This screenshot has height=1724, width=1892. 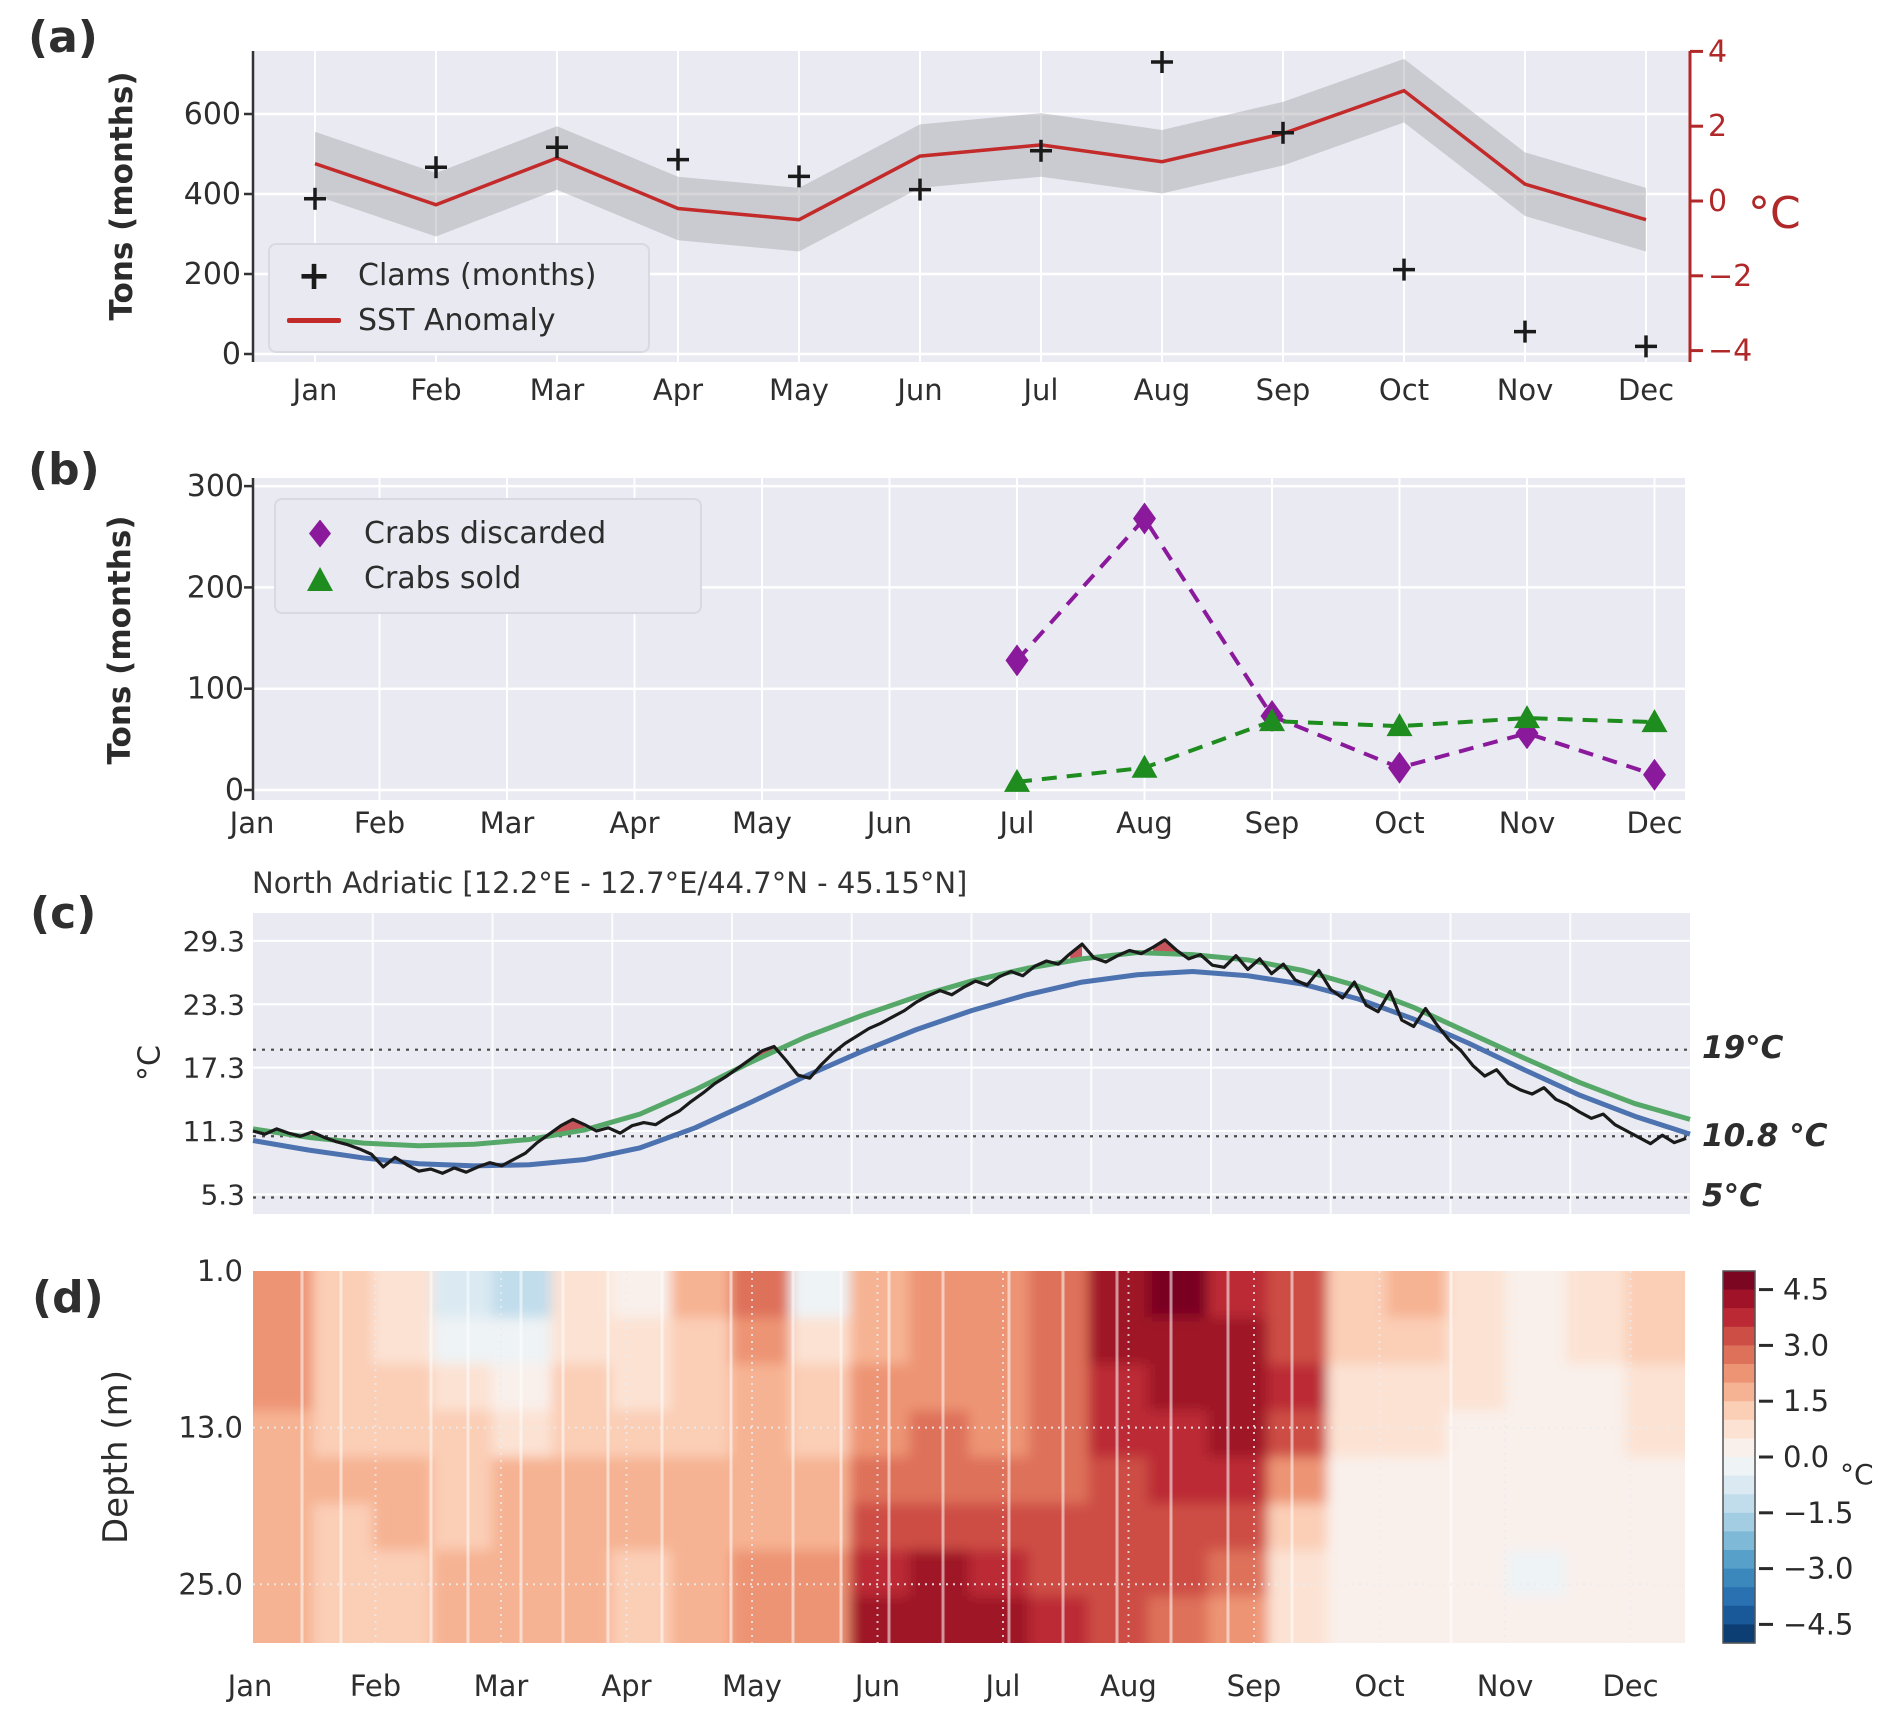 I want to click on legend-item-clams: + Clams (months), so click(x=459, y=275).